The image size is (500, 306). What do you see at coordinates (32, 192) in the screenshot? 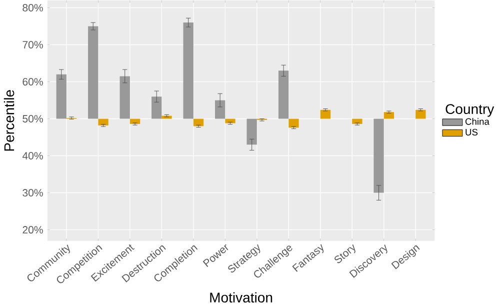
I see `y-tick-label: 30%` at bounding box center [32, 192].